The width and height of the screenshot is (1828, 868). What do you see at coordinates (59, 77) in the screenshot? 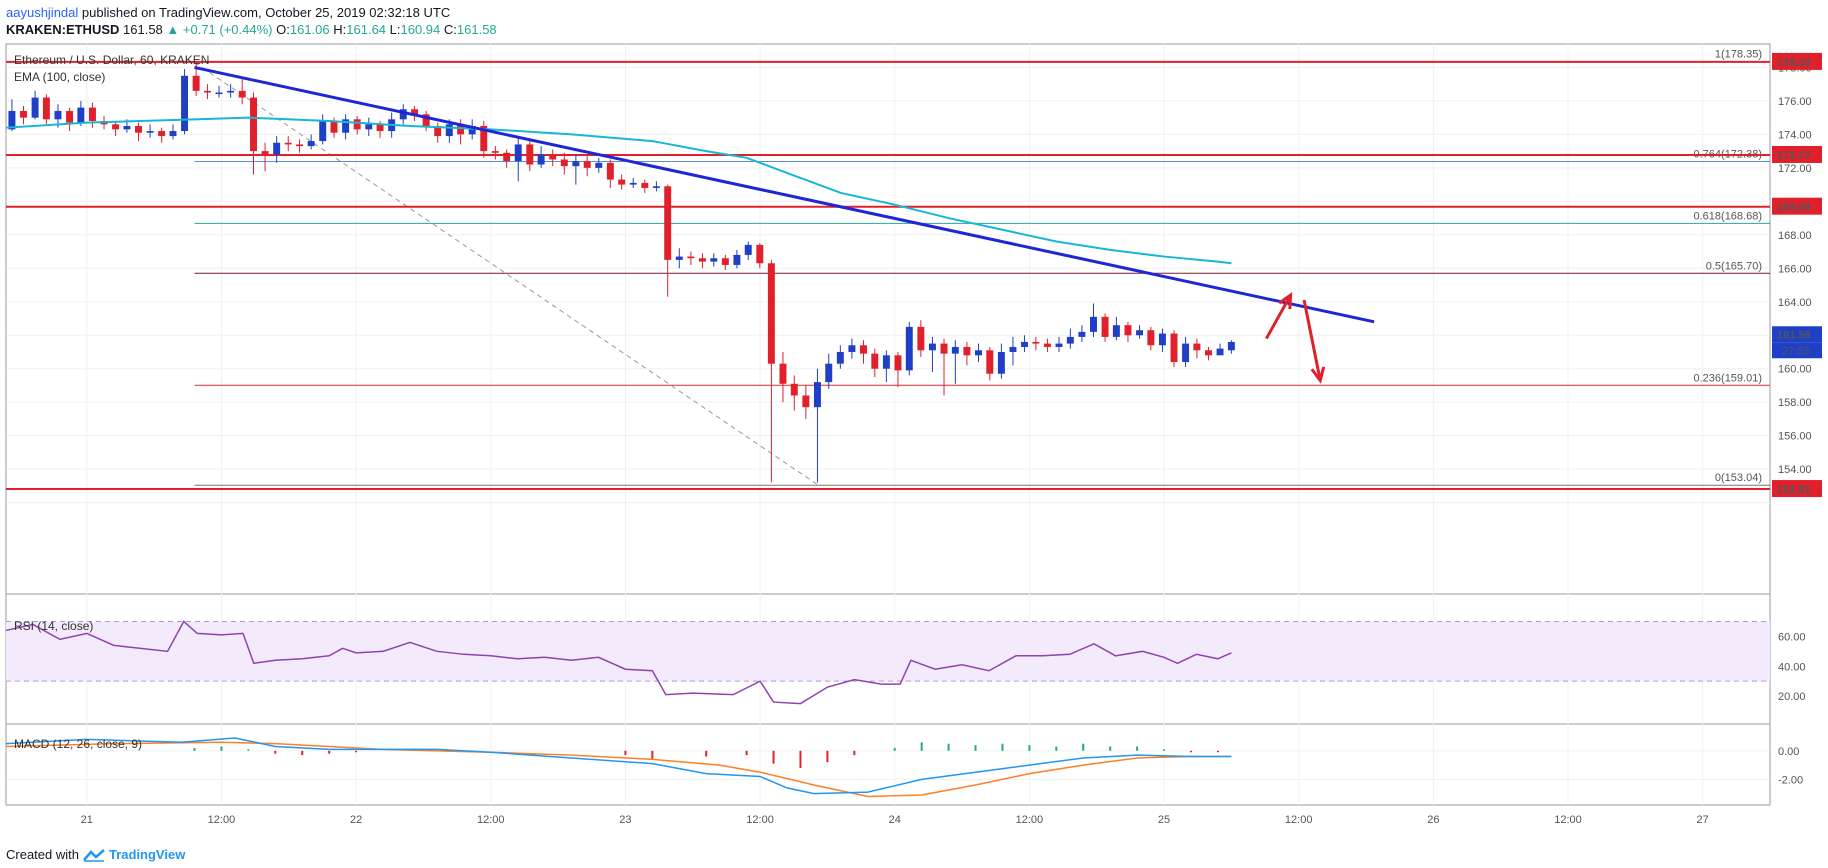
I see `ema-legend: EMA (100, close)` at bounding box center [59, 77].